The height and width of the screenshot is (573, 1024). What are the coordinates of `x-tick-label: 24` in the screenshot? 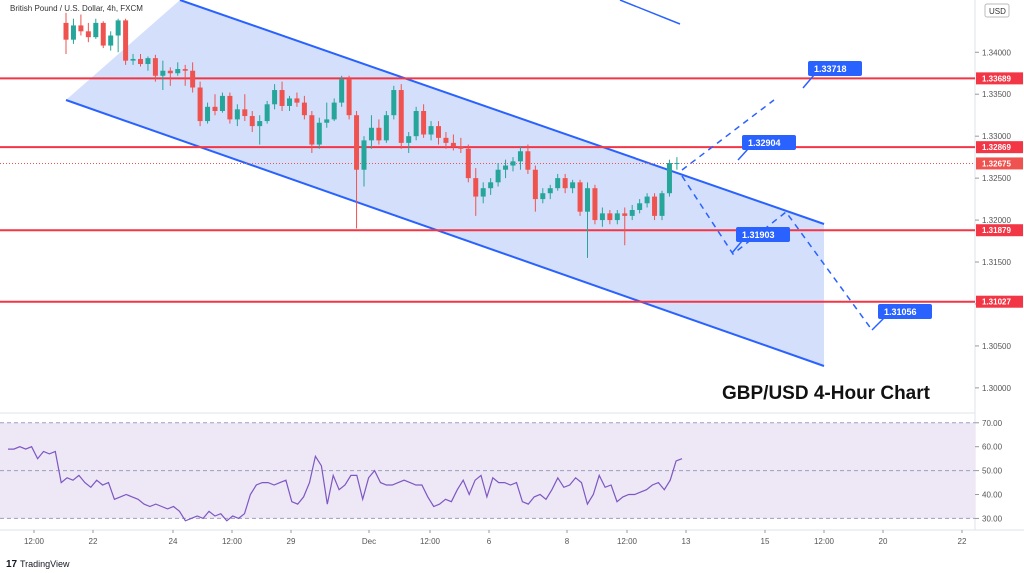 It's located at (173, 541).